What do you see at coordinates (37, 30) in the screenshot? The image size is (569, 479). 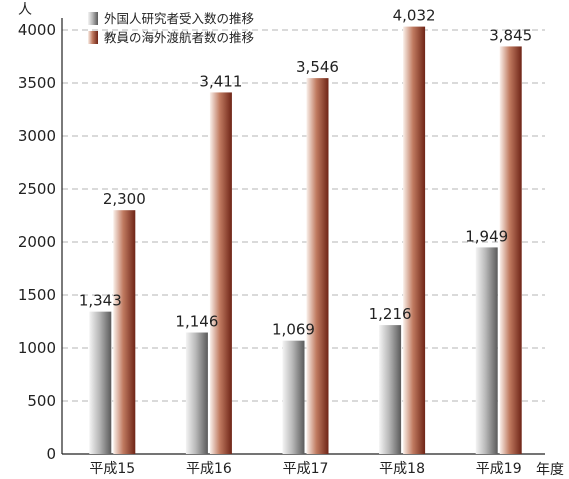 I see `y-tick-label-4000: 4000` at bounding box center [37, 30].